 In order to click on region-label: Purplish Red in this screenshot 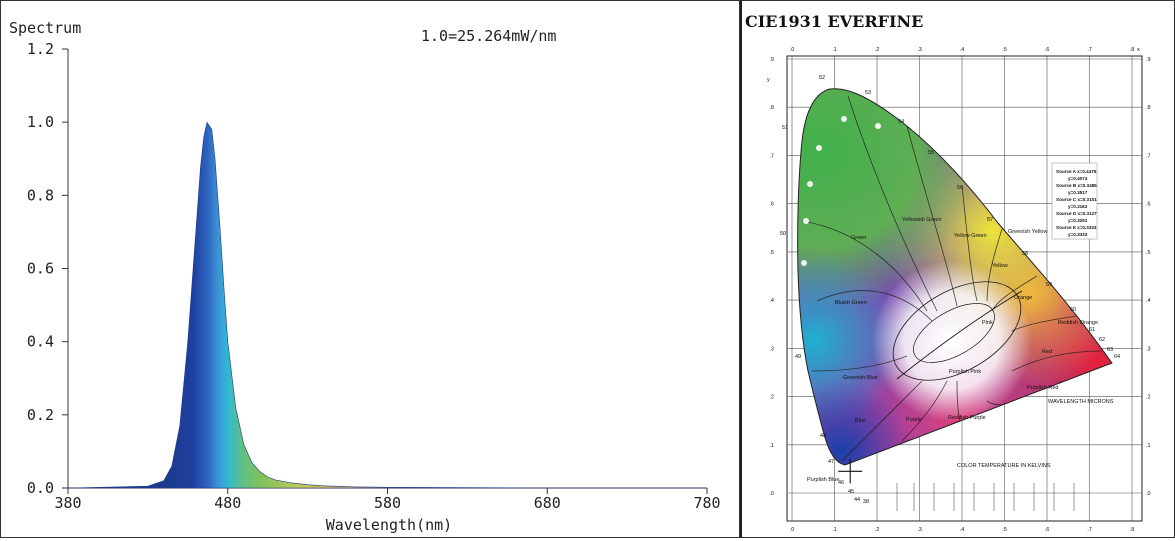, I will do `click(1043, 388)`.